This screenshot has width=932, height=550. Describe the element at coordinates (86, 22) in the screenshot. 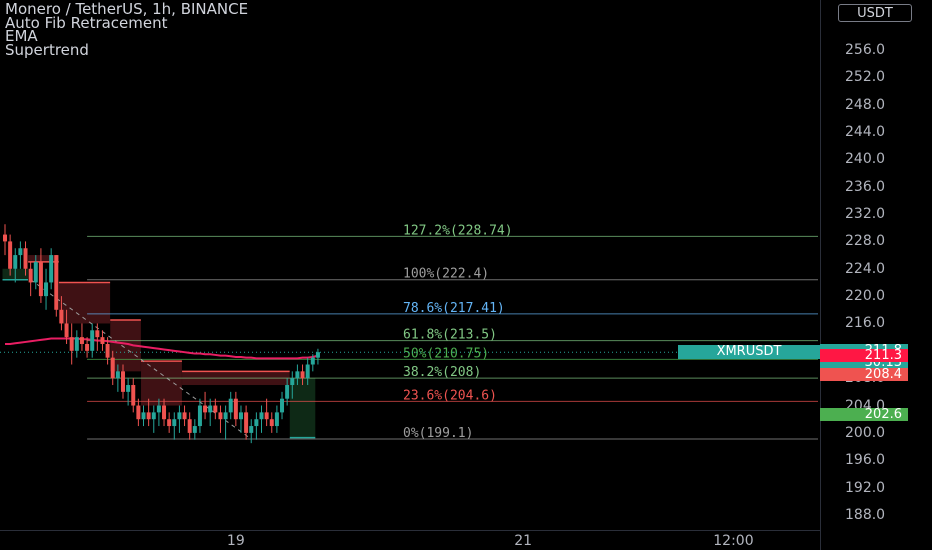

I see `indicator-fib: Auto Fib Retracement` at that location.